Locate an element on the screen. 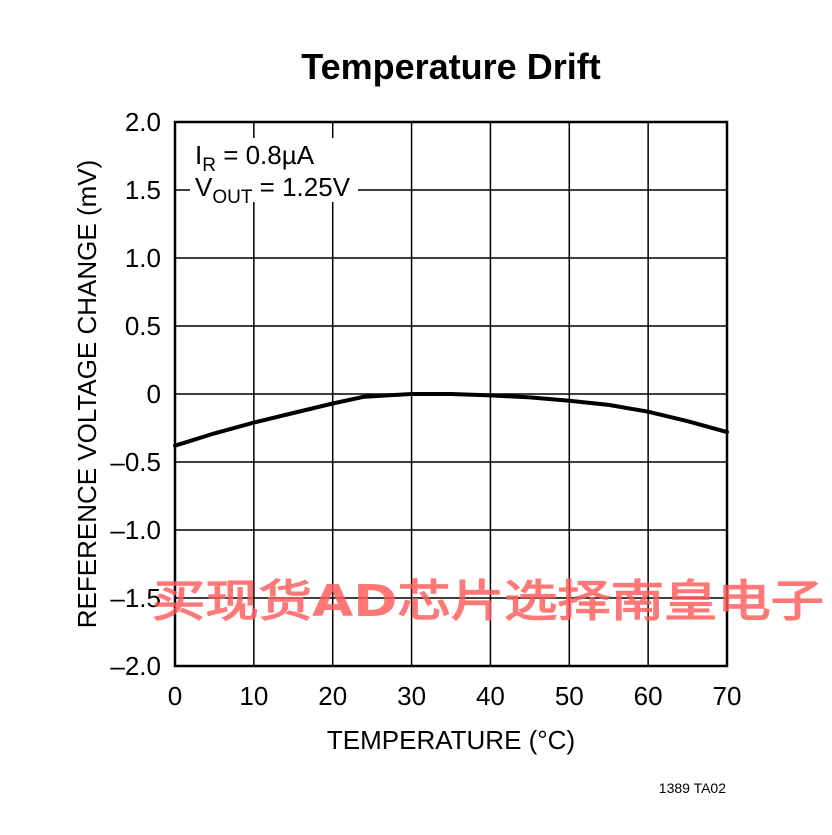  series-layer is located at coordinates (451, 420).